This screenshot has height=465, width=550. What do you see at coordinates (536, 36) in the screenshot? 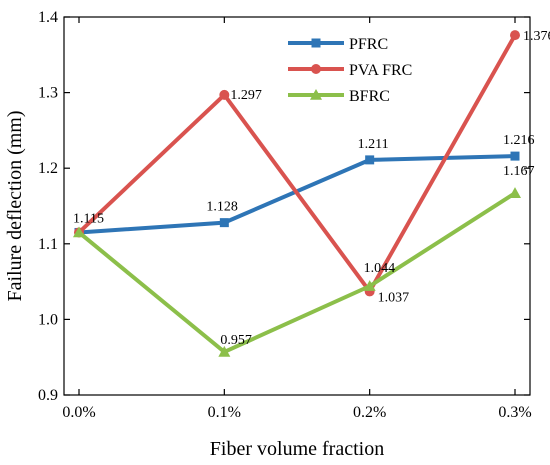
I see `data-label-pva-frc: 1.376` at bounding box center [536, 36].